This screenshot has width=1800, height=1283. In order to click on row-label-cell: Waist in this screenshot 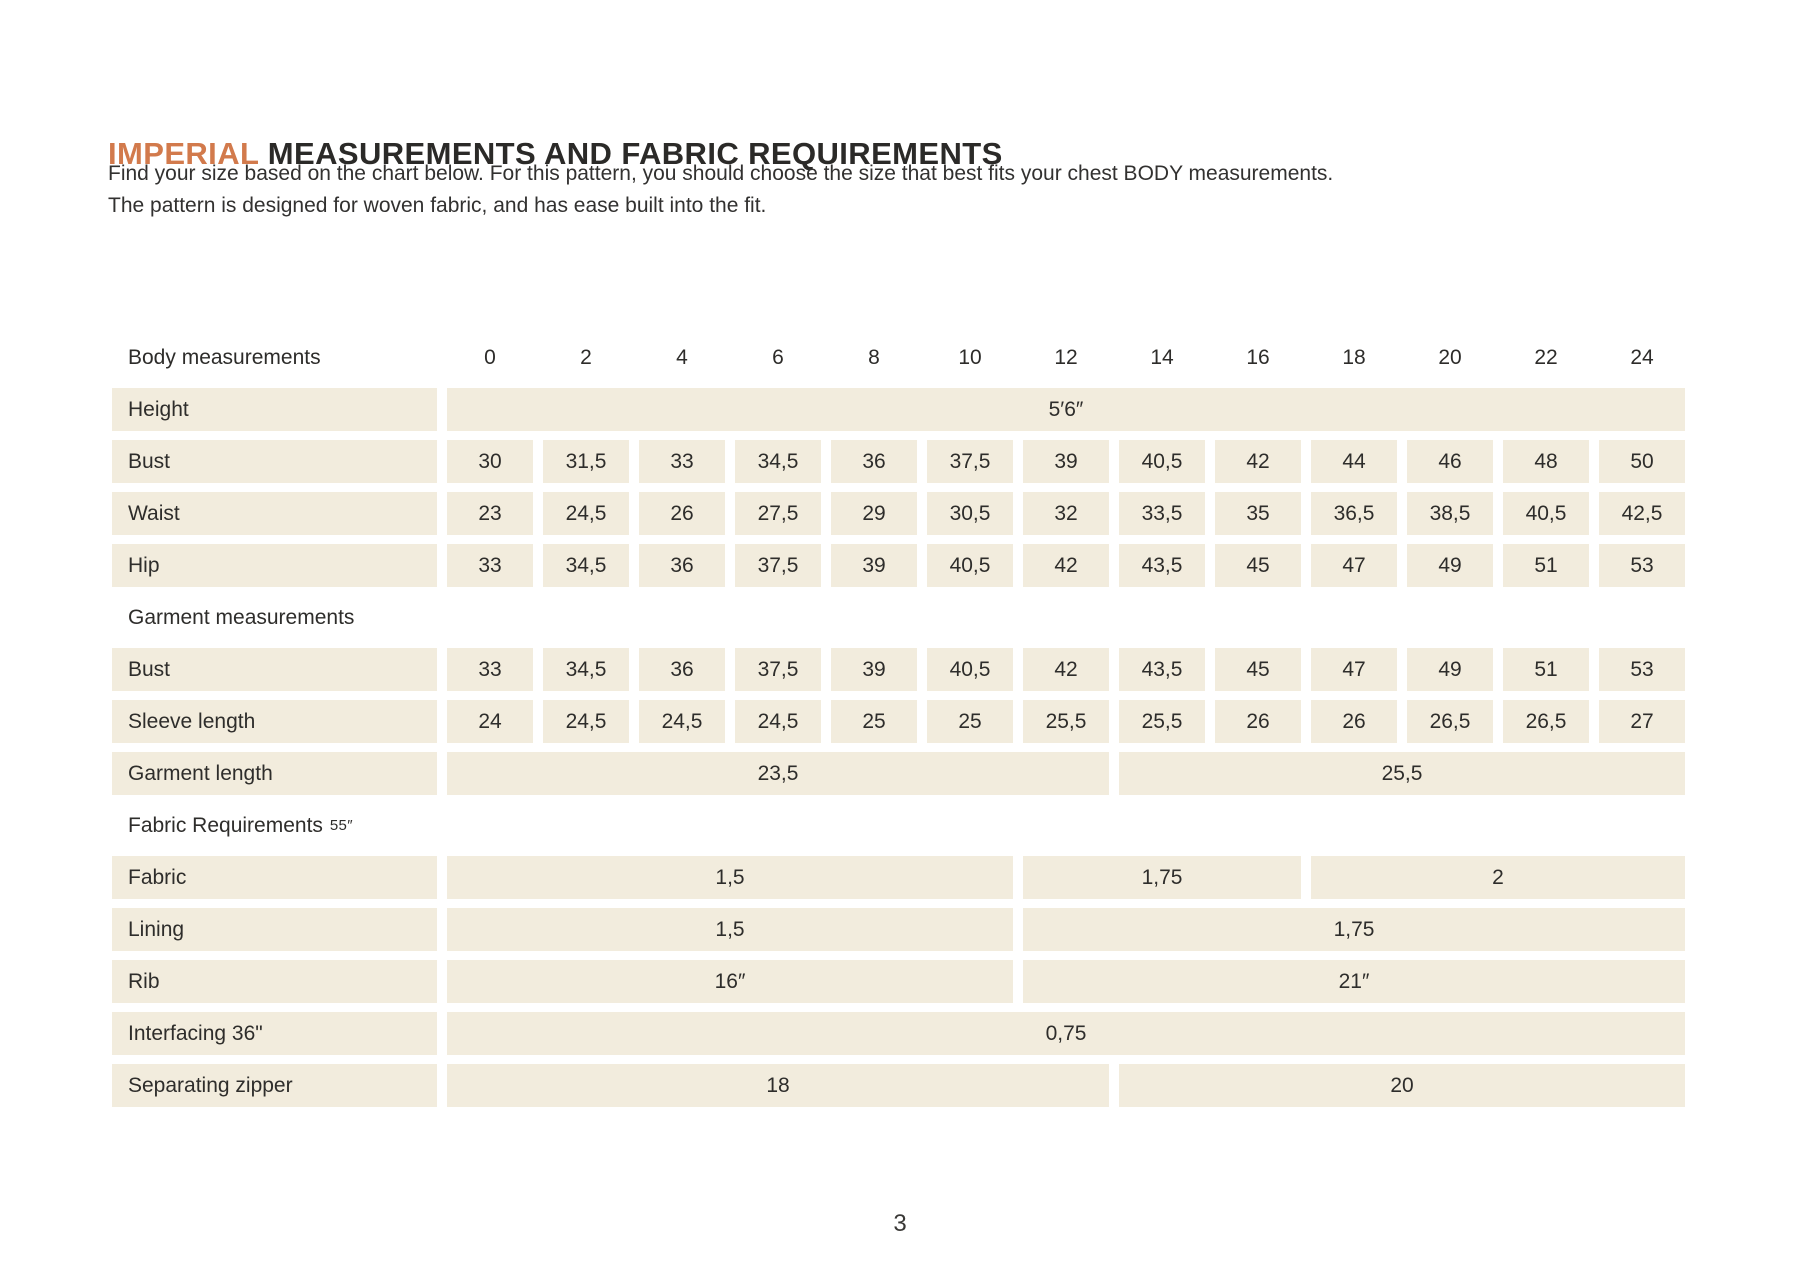, I will do `click(274, 513)`.